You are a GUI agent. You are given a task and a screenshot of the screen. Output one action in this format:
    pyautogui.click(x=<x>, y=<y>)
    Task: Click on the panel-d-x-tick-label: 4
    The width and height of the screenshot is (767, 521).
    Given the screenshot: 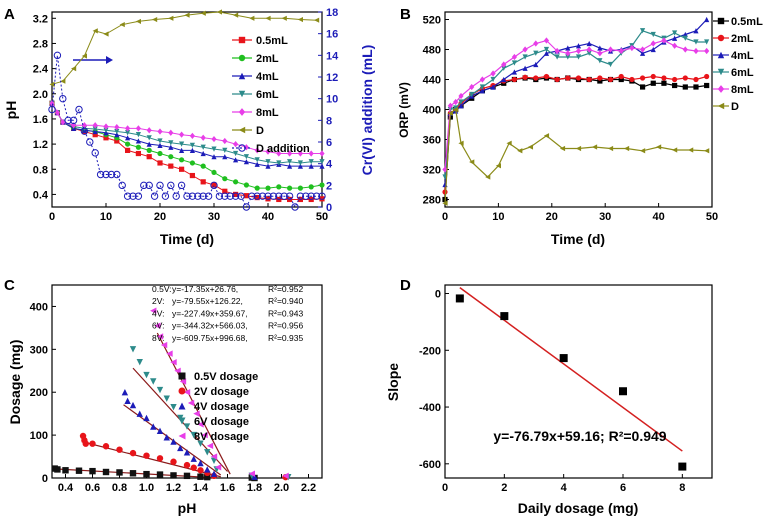 What is the action you would take?
    pyautogui.click(x=564, y=488)
    